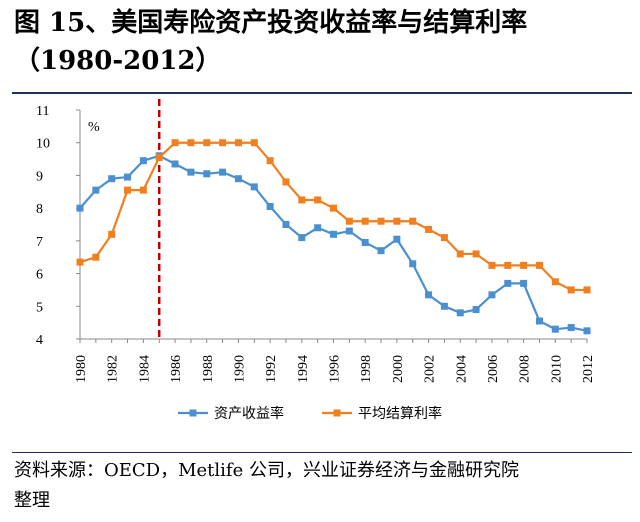  I want to click on x-tick-label: 1994, so click(303, 369).